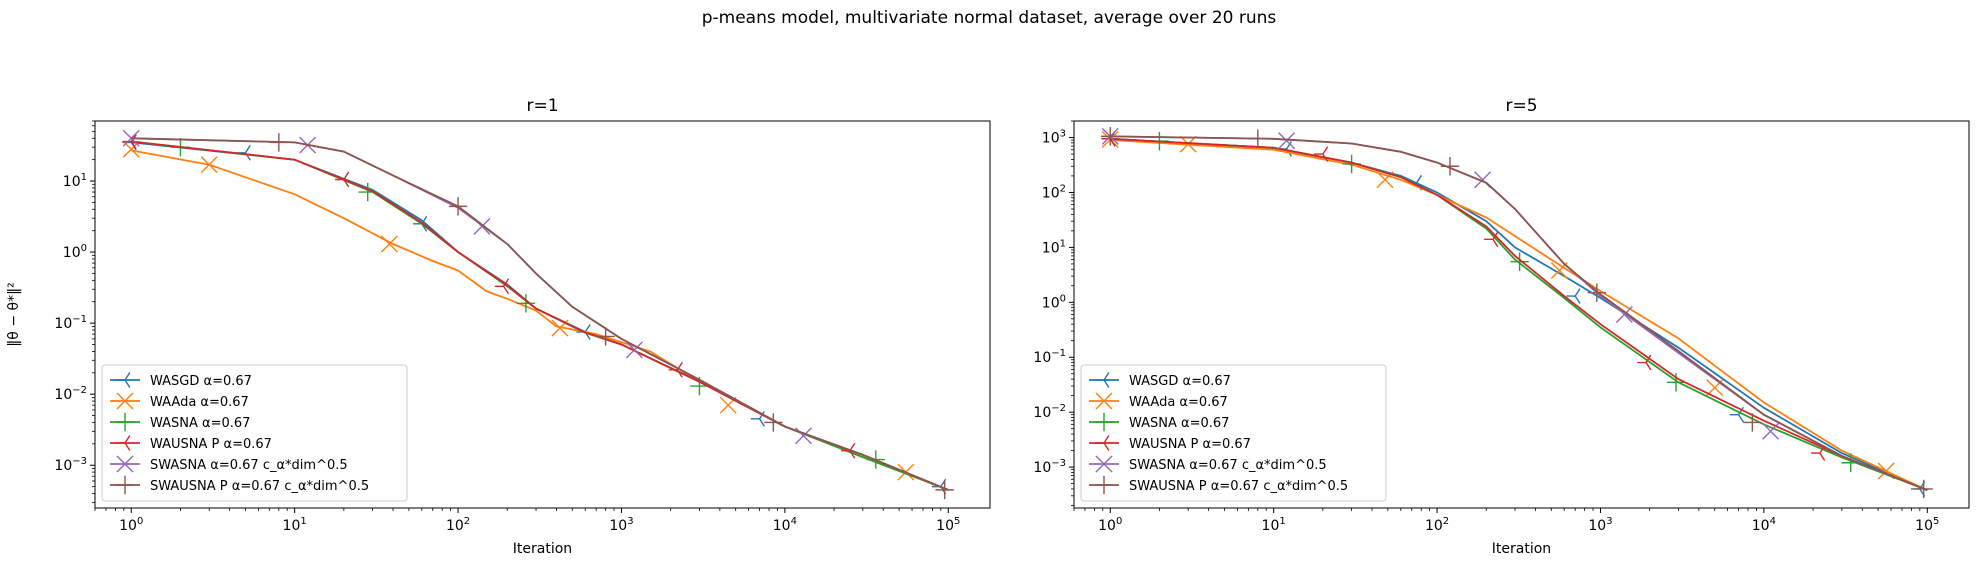 This screenshot has height=566, width=1978. Describe the element at coordinates (14, 314) in the screenshot. I see `y-axis-label: ‖θ − θ*‖²` at that location.